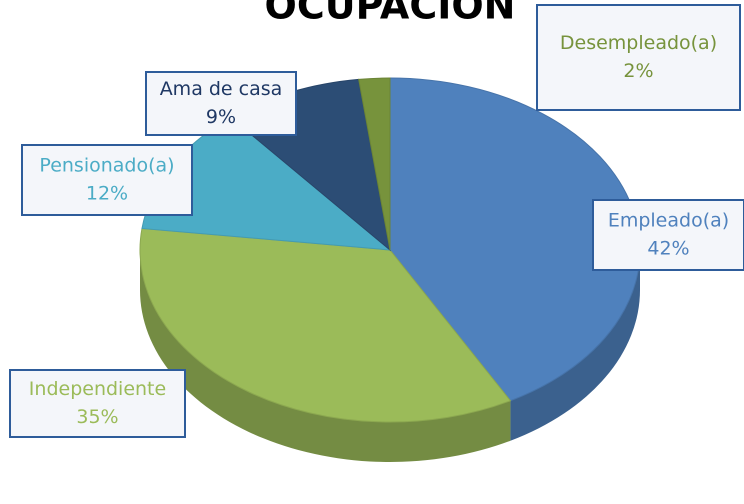 This screenshot has width=744, height=504. Describe the element at coordinates (638, 43) in the screenshot. I see `category-label: Desempleado(a)` at that location.